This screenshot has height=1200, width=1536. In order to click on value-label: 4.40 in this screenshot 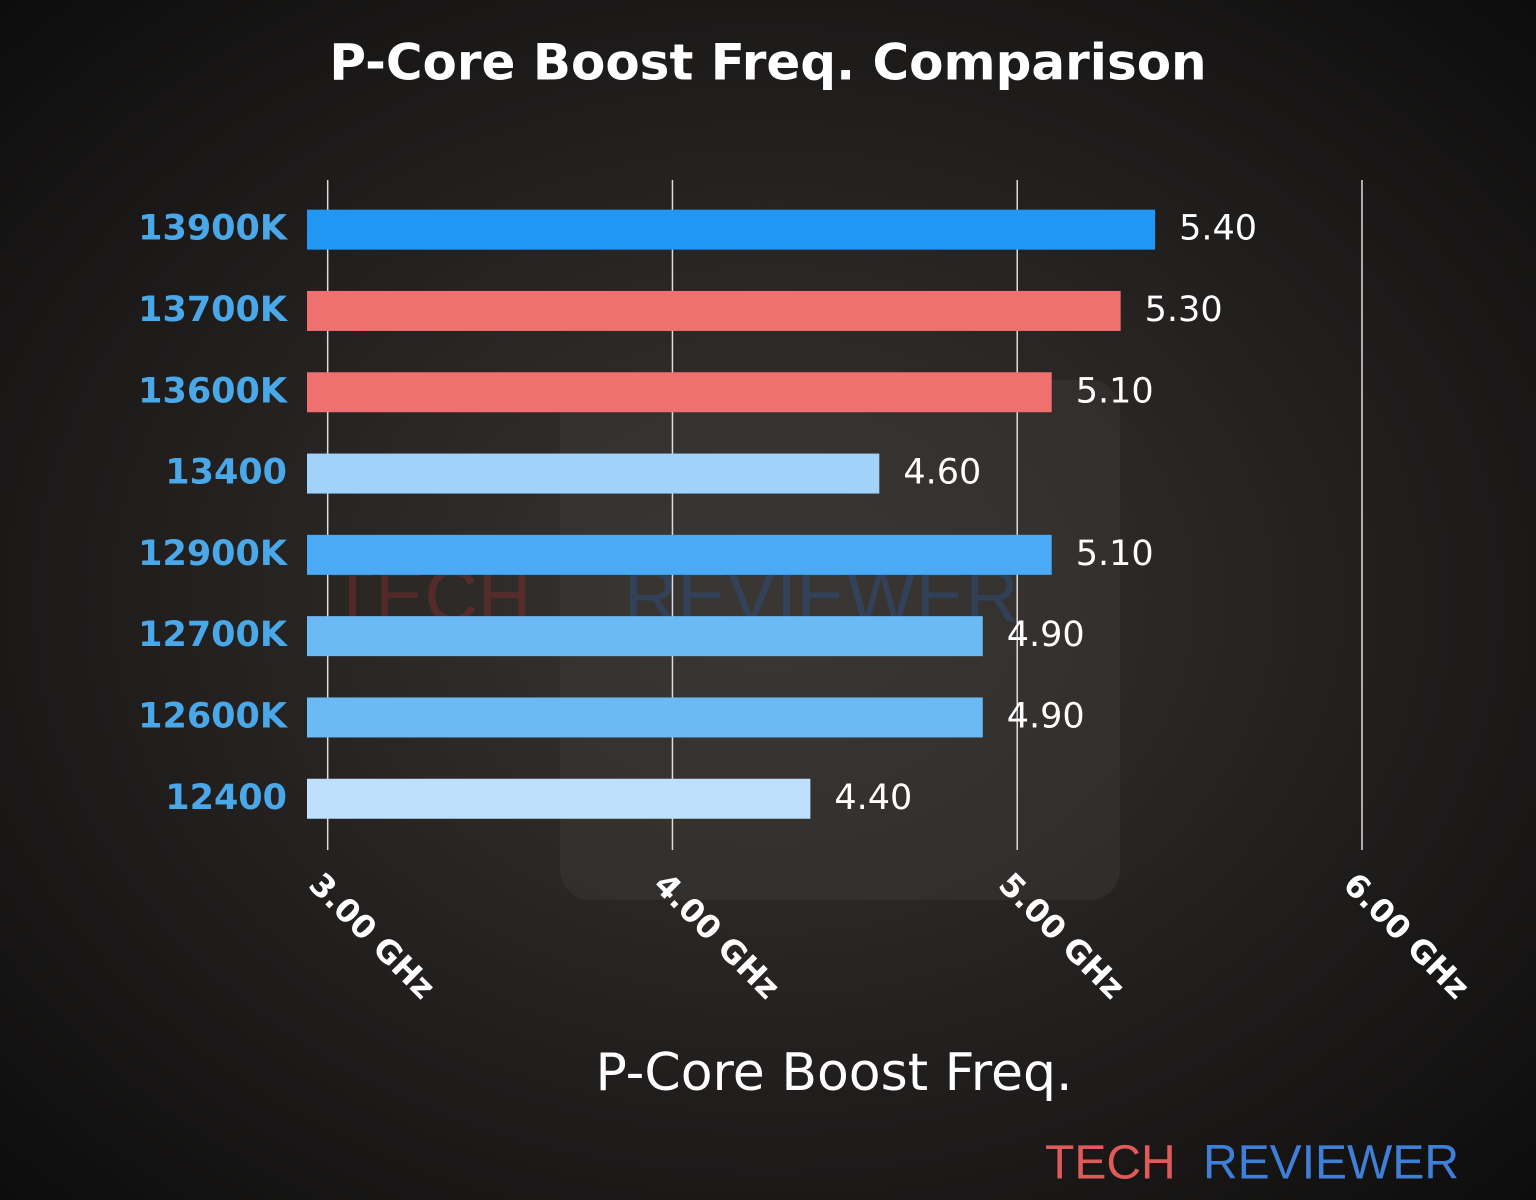, I will do `click(873, 798)`.